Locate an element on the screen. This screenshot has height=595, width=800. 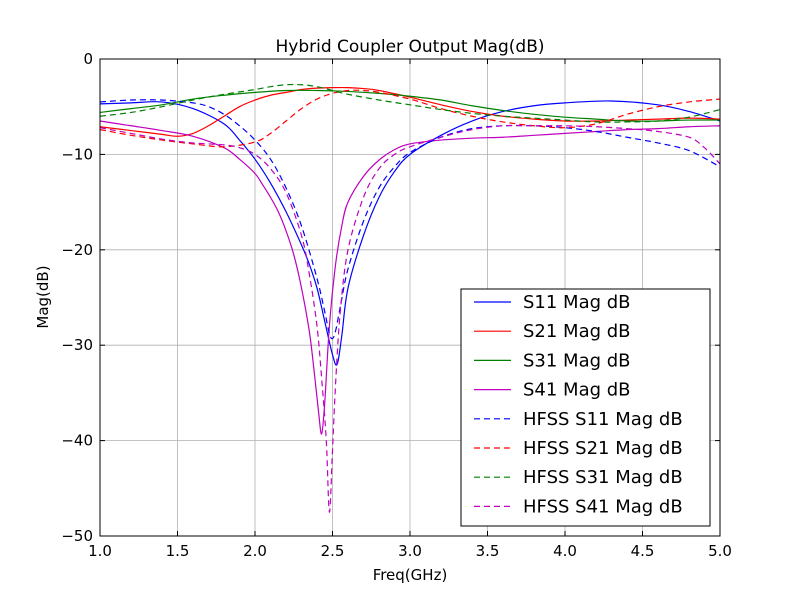
legend-label: HFSS S21 Mag dB is located at coordinates (603, 448).